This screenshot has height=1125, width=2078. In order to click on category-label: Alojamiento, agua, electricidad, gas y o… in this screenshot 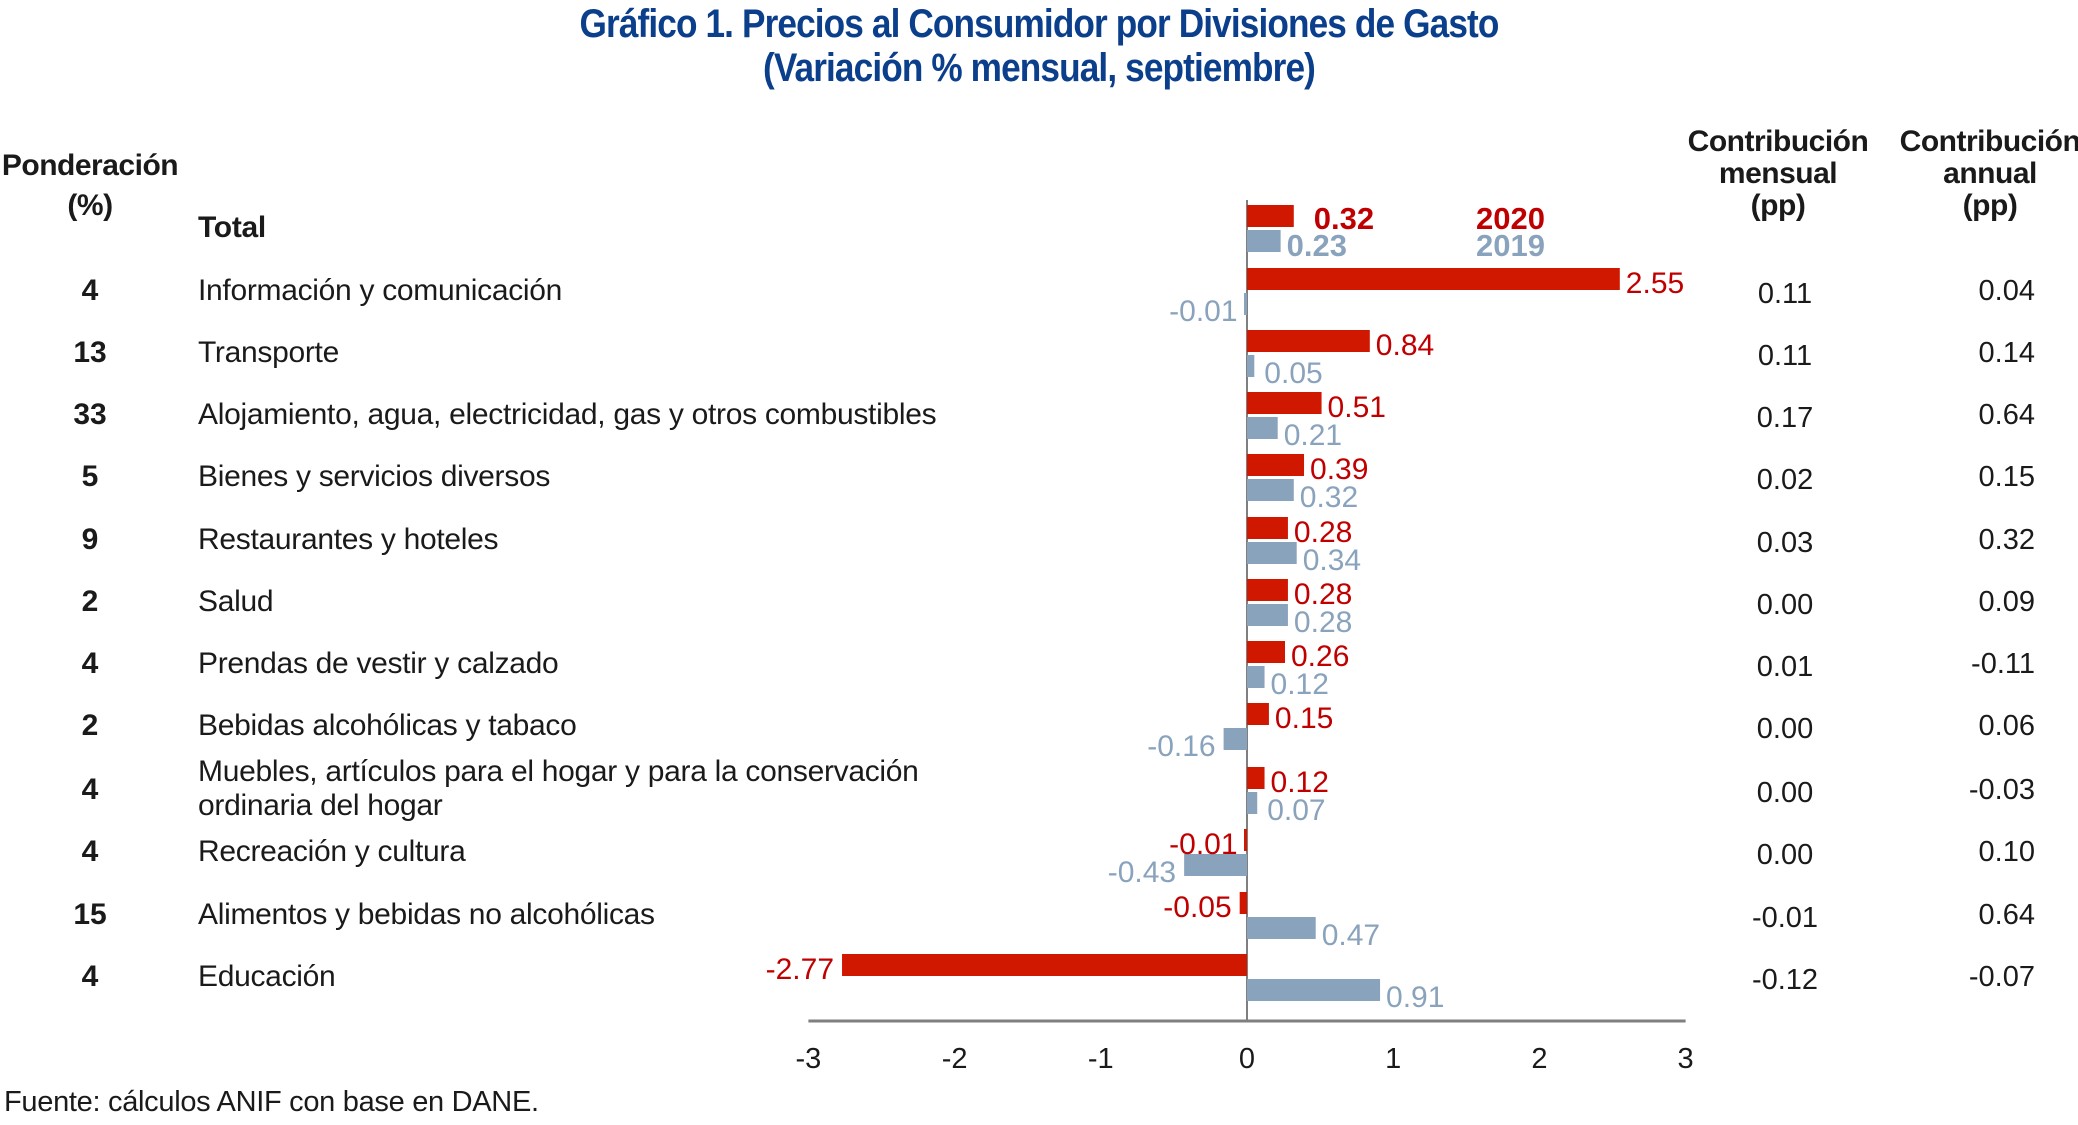, I will do `click(567, 415)`.